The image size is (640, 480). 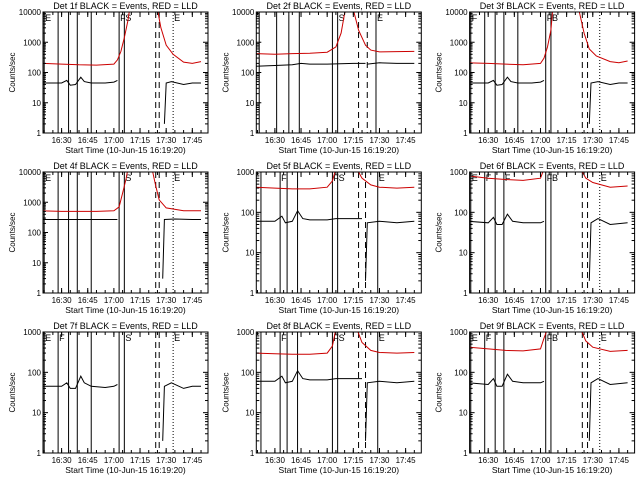 I want to click on panel-title: Det 5f BLACK = Events, RED = LLD, so click(x=339, y=166).